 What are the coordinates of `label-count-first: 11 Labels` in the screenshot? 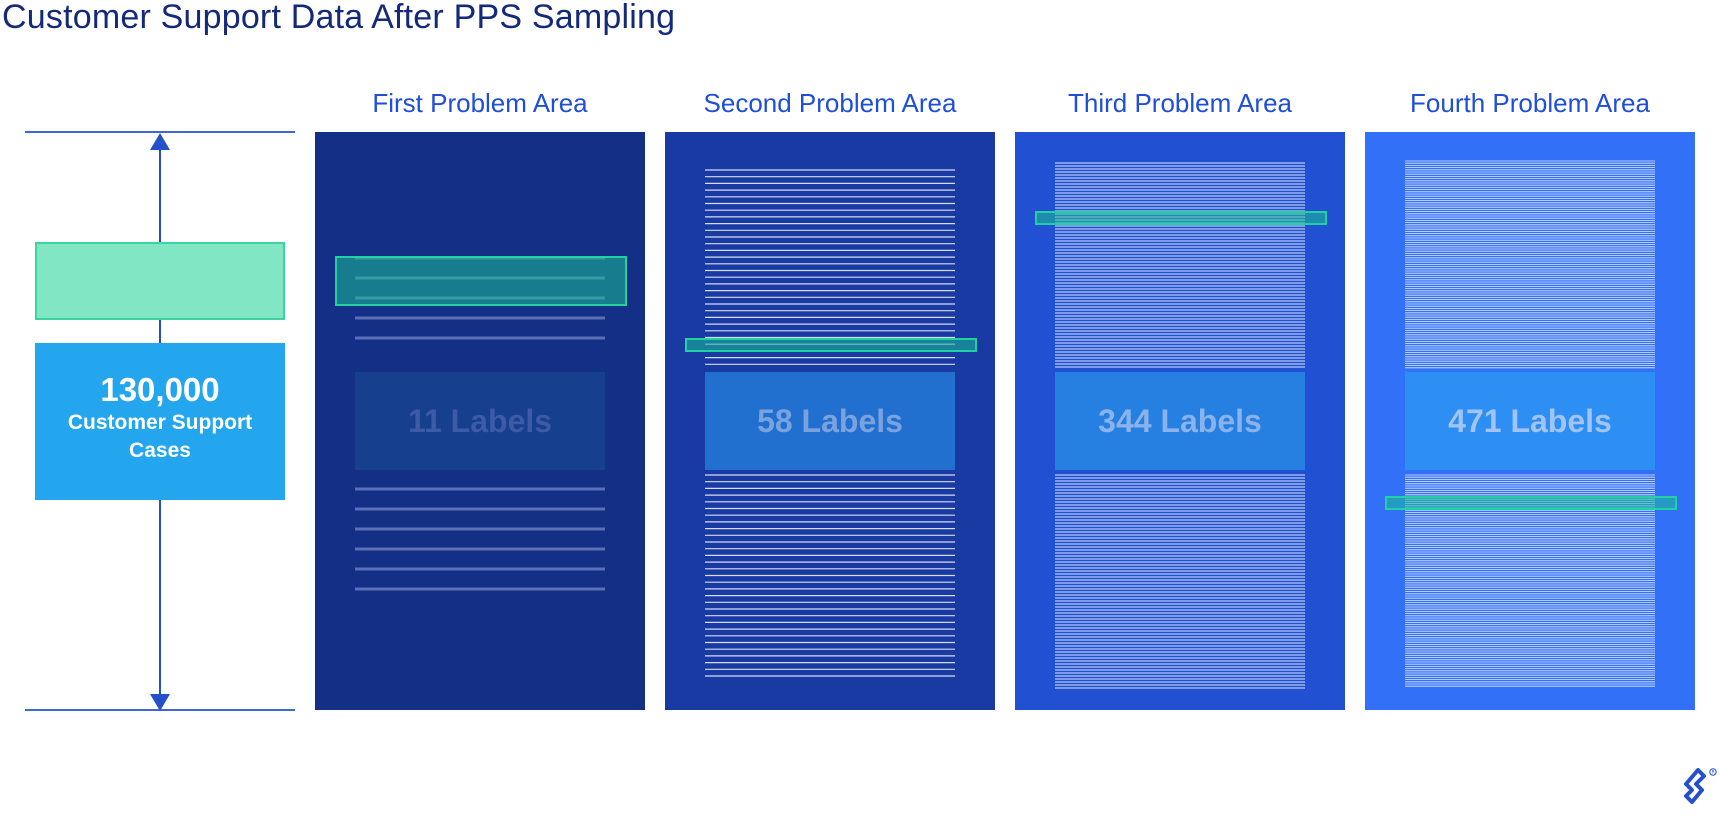 It's located at (480, 420).